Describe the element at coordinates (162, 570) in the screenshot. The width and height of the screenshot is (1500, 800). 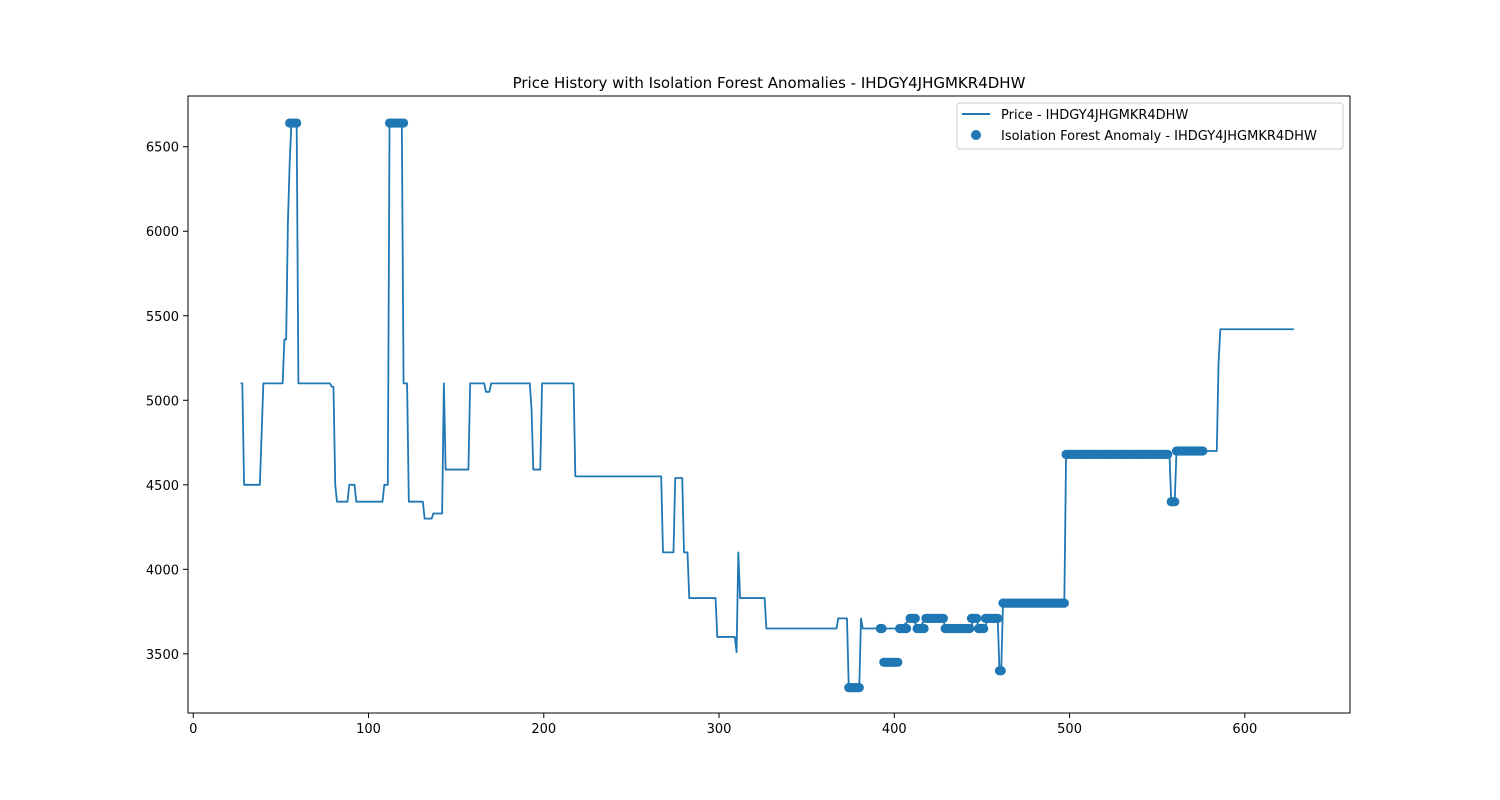
I see `y-tick-label: 4000` at that location.